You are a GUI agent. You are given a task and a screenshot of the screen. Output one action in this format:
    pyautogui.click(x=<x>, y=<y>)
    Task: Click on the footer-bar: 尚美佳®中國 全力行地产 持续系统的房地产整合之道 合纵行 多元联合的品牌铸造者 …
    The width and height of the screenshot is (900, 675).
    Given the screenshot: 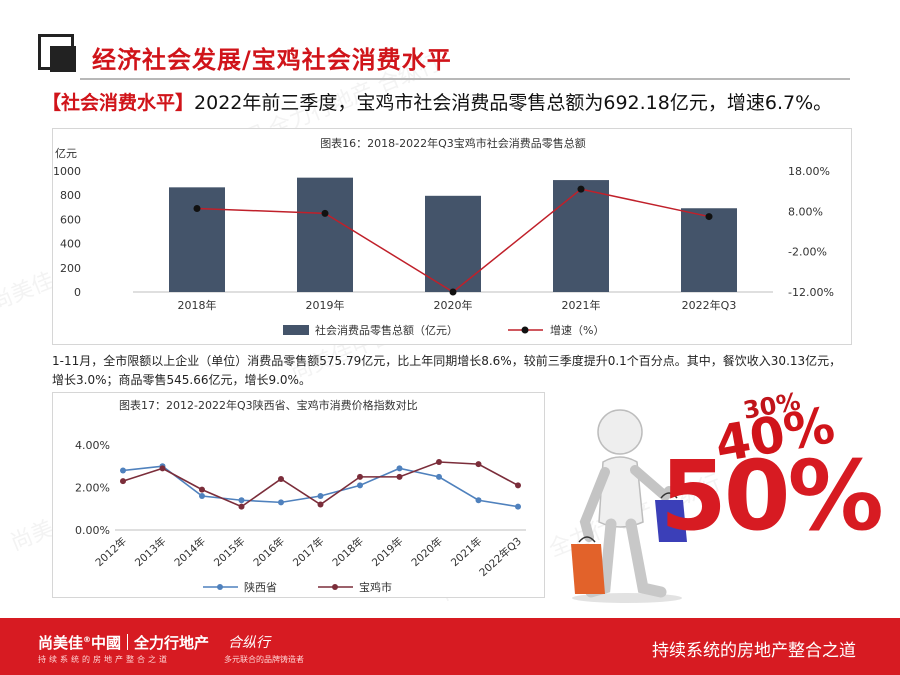 What is the action you would take?
    pyautogui.click(x=450, y=646)
    